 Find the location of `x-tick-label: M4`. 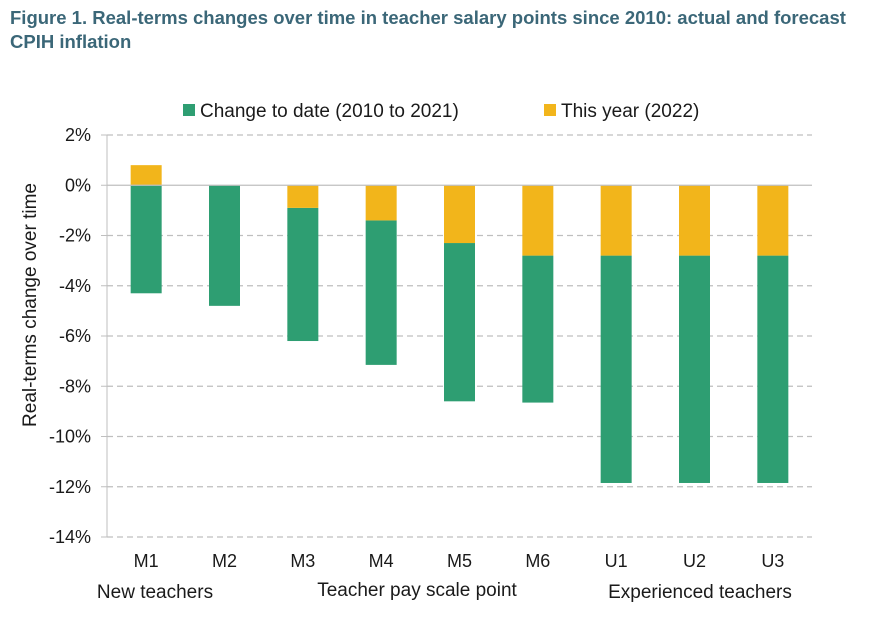

x-tick-label: M4 is located at coordinates (381, 561).